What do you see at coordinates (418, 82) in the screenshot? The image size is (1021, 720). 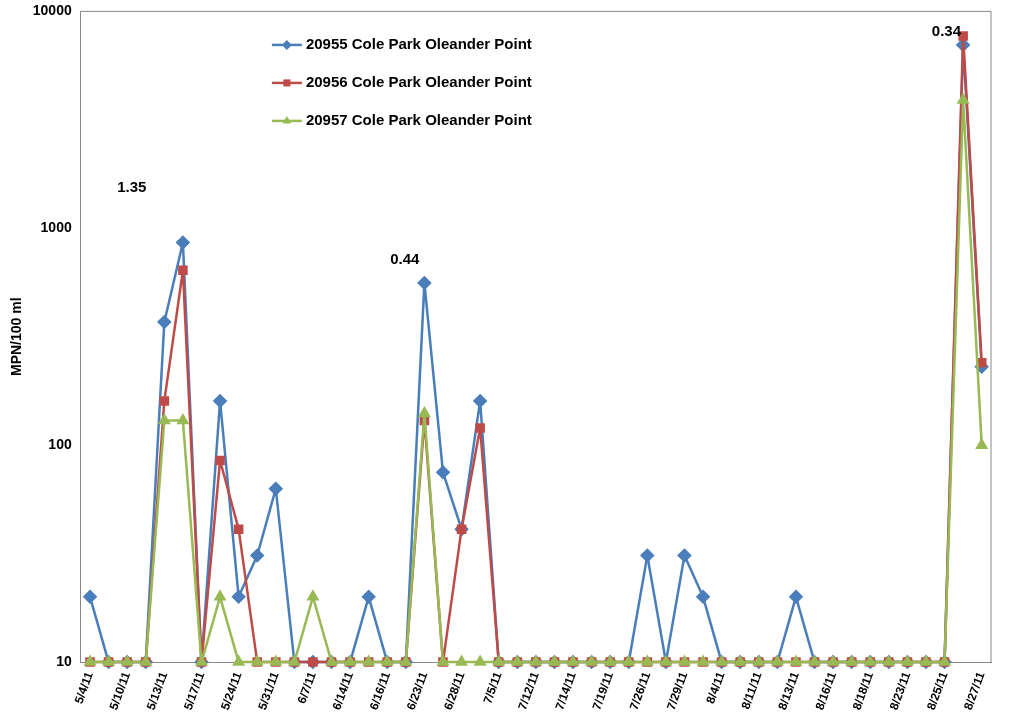 I see `legend-label: 20956 Cole Park Oleander Point` at bounding box center [418, 82].